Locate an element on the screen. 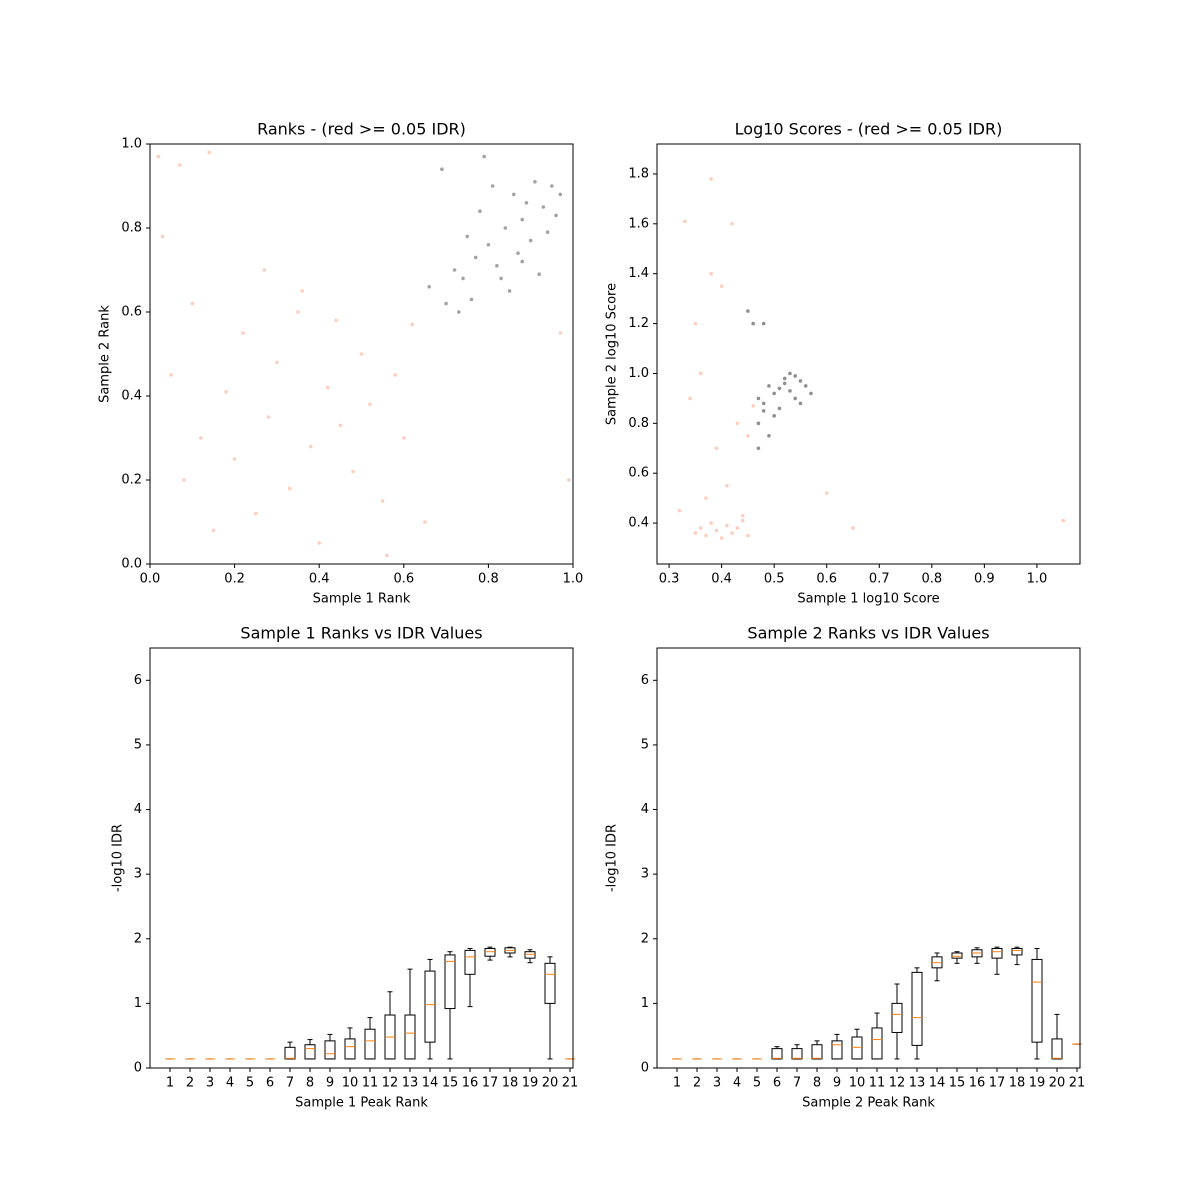  plot-frame is located at coordinates (361, 354).